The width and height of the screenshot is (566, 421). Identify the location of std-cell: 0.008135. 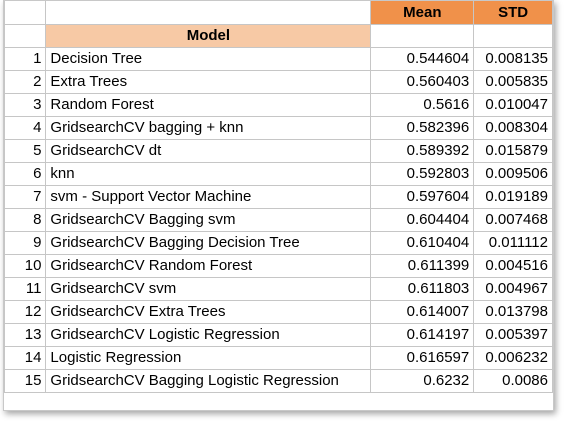
(513, 58).